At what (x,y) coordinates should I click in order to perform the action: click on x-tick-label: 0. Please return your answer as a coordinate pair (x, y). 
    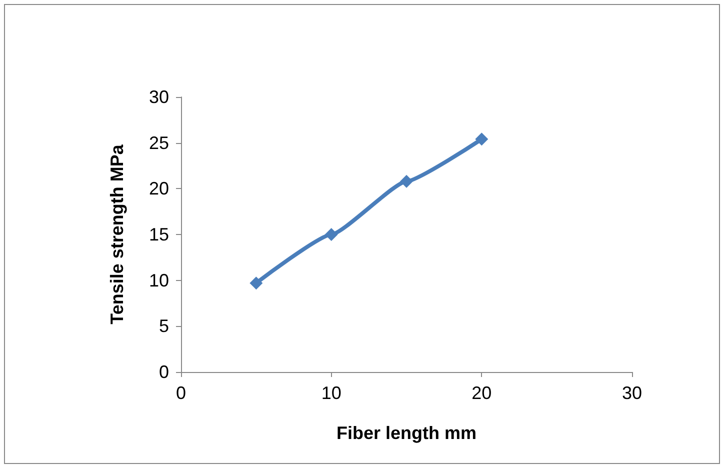
    Looking at the image, I should click on (181, 393).